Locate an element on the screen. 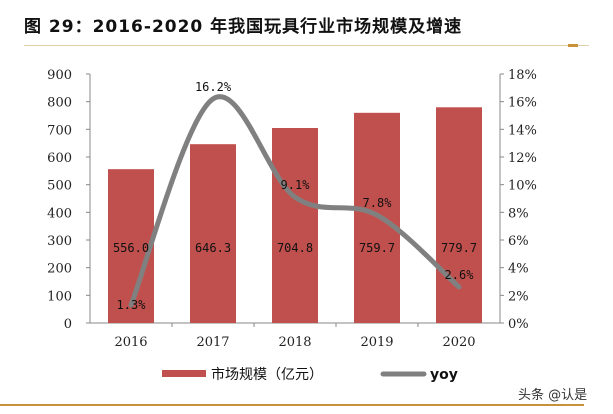 The width and height of the screenshot is (613, 414). left-tick-label: 600 is located at coordinates (59, 158).